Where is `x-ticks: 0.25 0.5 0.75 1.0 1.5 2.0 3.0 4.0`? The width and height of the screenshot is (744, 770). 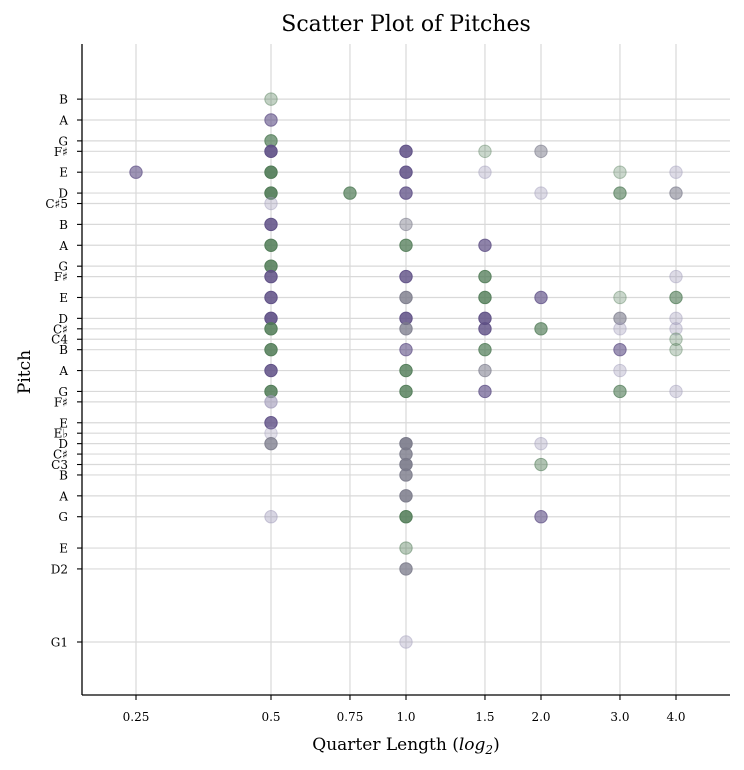
x-ticks: 0.25 0.5 0.75 1.0 1.5 2.0 3.0 4.0 is located at coordinates (404, 709).